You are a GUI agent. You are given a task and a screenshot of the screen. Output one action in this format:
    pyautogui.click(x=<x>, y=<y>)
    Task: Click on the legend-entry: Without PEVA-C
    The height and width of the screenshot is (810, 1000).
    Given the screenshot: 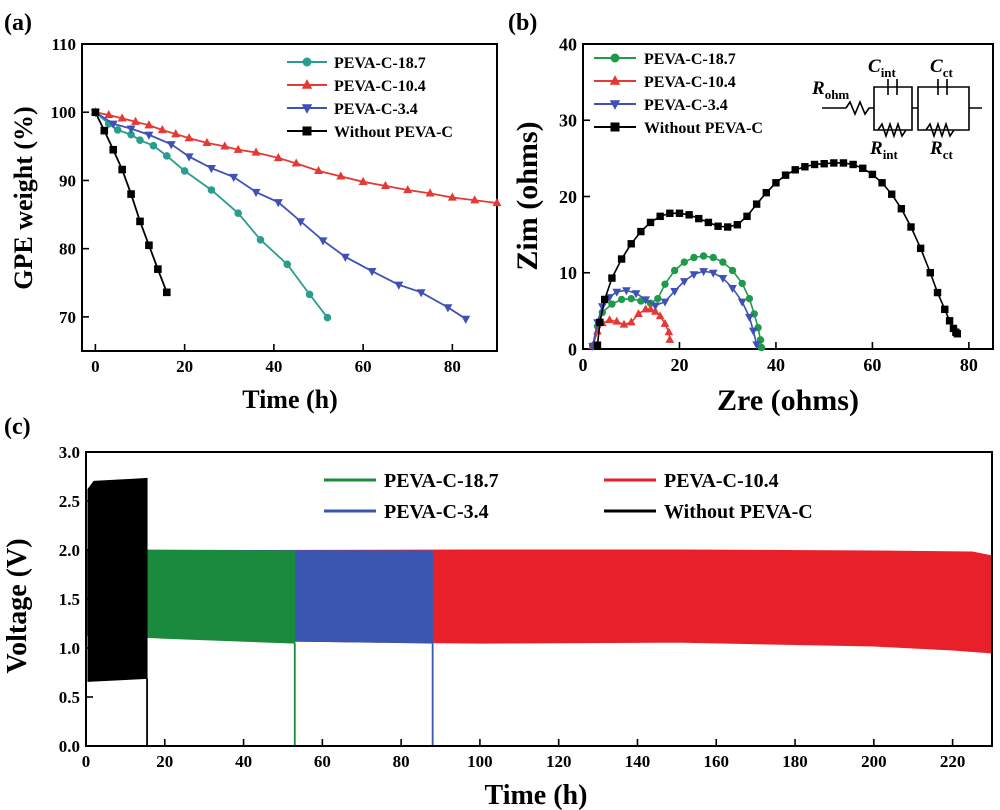 What is the action you would take?
    pyautogui.click(x=370, y=132)
    